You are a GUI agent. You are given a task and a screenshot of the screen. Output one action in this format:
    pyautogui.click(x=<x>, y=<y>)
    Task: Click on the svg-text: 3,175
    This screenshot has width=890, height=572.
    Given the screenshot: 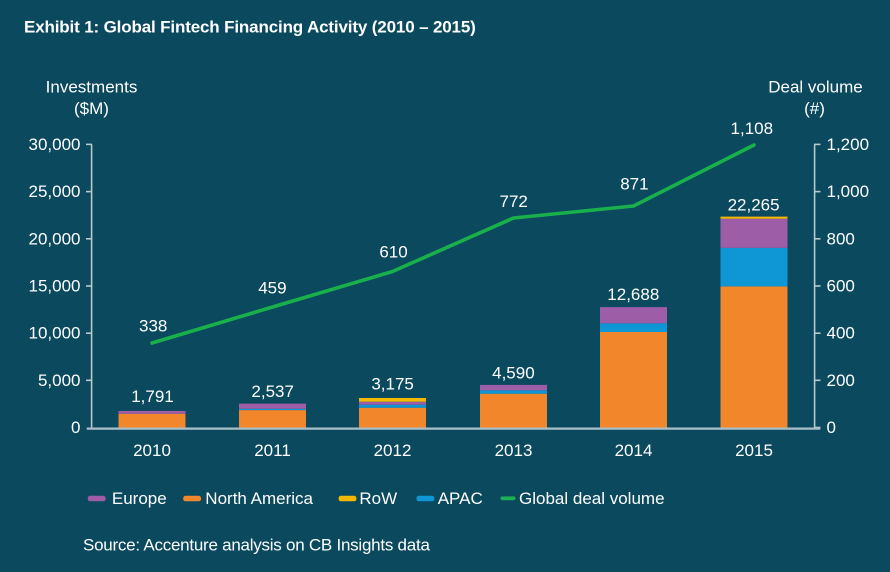 What is the action you would take?
    pyautogui.click(x=392, y=384)
    